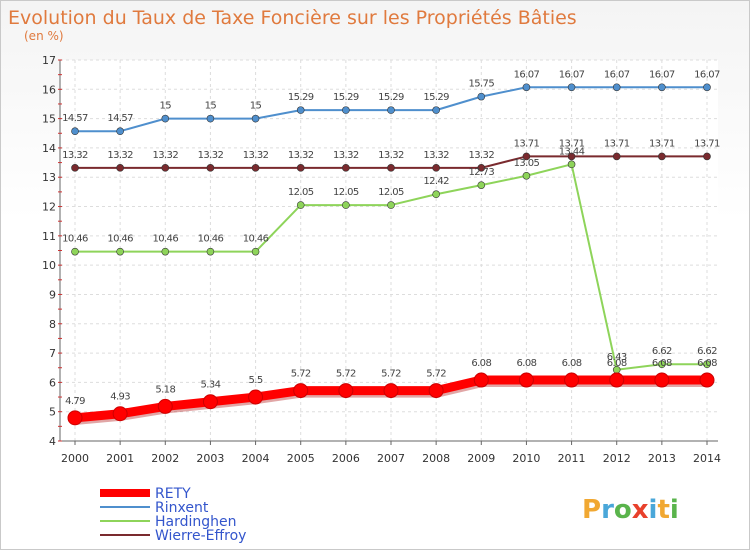 This screenshot has width=750, height=550. What do you see at coordinates (52, 324) in the screenshot?
I see `y-tick-label: 8` at bounding box center [52, 324].